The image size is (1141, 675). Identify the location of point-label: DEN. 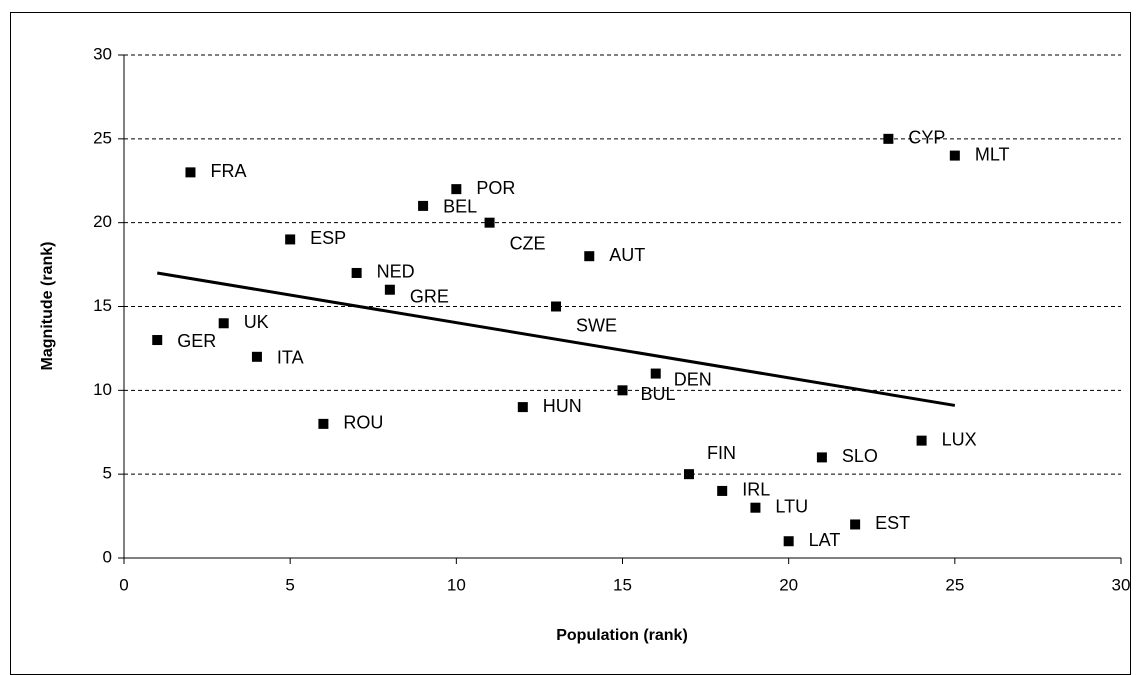
(693, 379).